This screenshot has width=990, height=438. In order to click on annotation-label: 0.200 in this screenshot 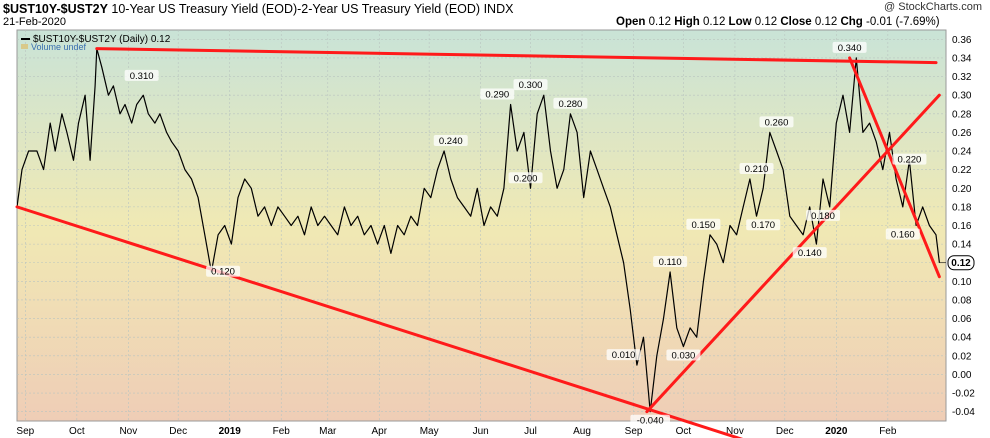, I will do `click(526, 178)`.